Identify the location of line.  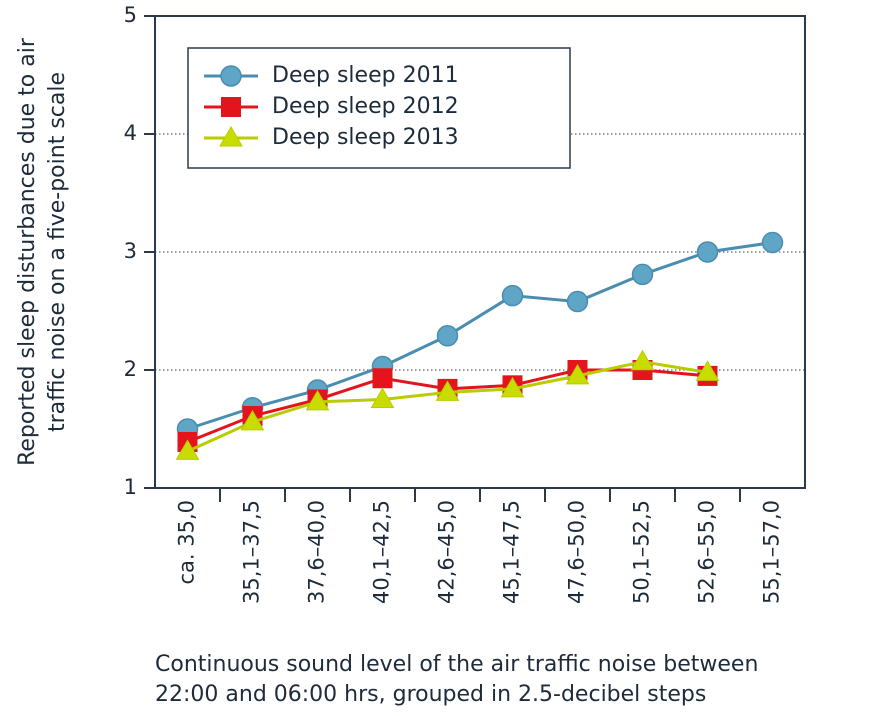
(447, 406).